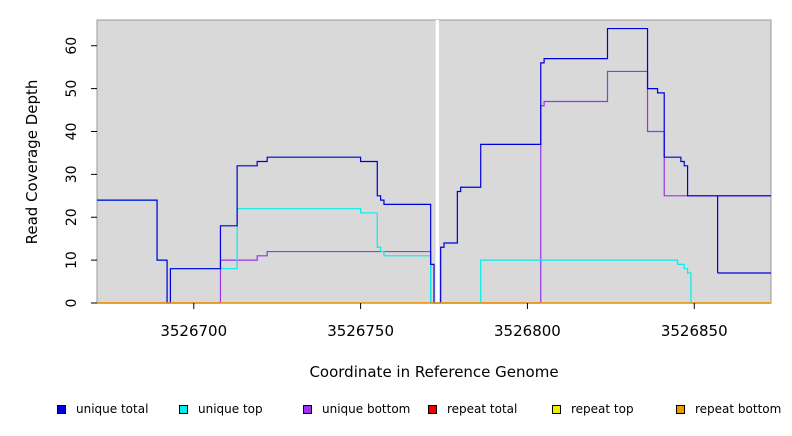 This screenshot has width=792, height=436. What do you see at coordinates (307, 409) in the screenshot?
I see `legend-swatch-unique-bottom` at bounding box center [307, 409].